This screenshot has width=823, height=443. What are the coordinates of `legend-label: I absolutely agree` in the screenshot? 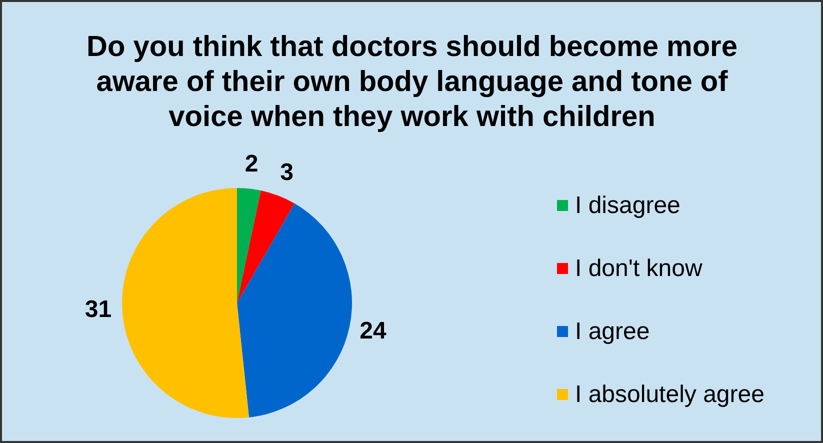 It's located at (669, 394).